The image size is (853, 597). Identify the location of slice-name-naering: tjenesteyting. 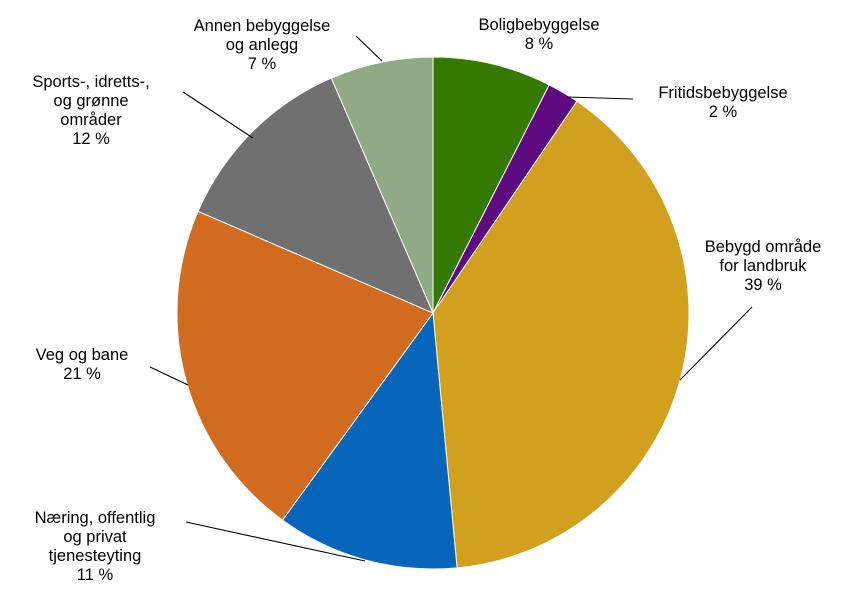
(95, 556).